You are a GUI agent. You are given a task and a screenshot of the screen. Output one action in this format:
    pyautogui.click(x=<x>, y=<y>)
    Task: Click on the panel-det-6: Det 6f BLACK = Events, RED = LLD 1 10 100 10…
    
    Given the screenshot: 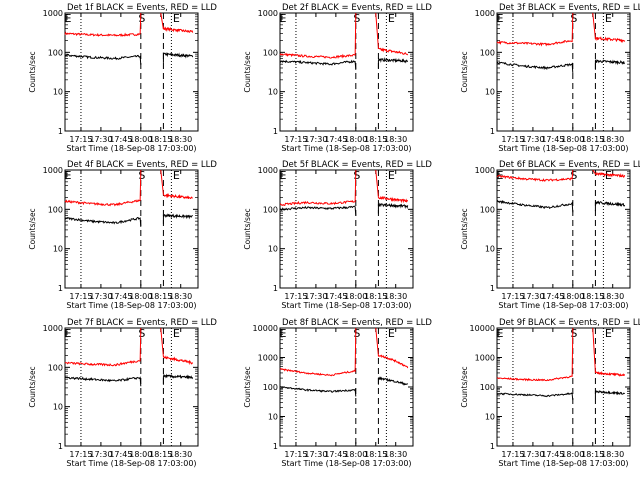 What is the action you would take?
    pyautogui.click(x=550, y=235)
    